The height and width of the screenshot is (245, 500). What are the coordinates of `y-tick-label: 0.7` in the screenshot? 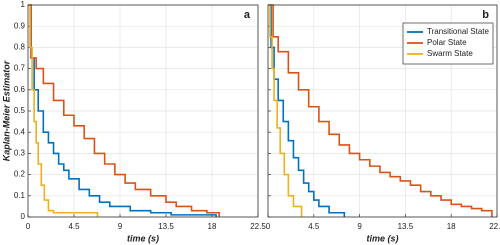 It's located at (20, 68).